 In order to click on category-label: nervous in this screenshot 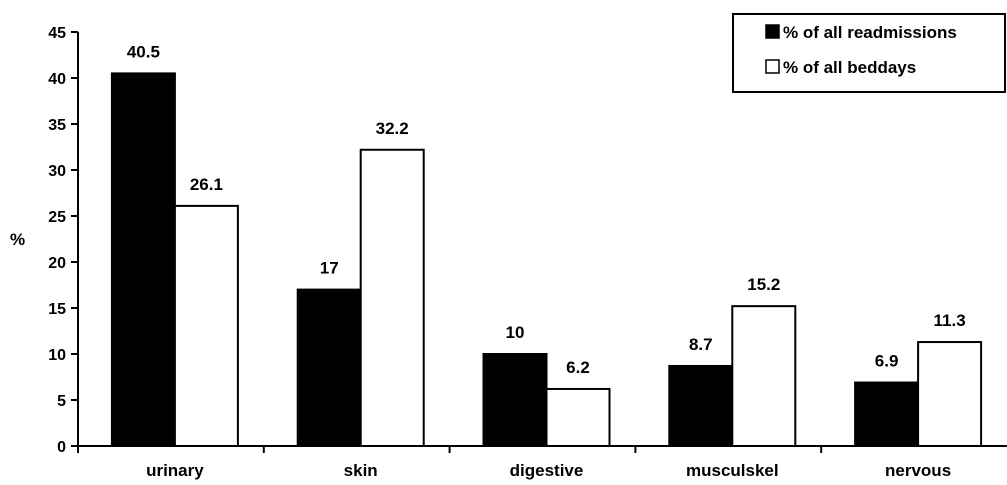, I will do `click(918, 470)`.